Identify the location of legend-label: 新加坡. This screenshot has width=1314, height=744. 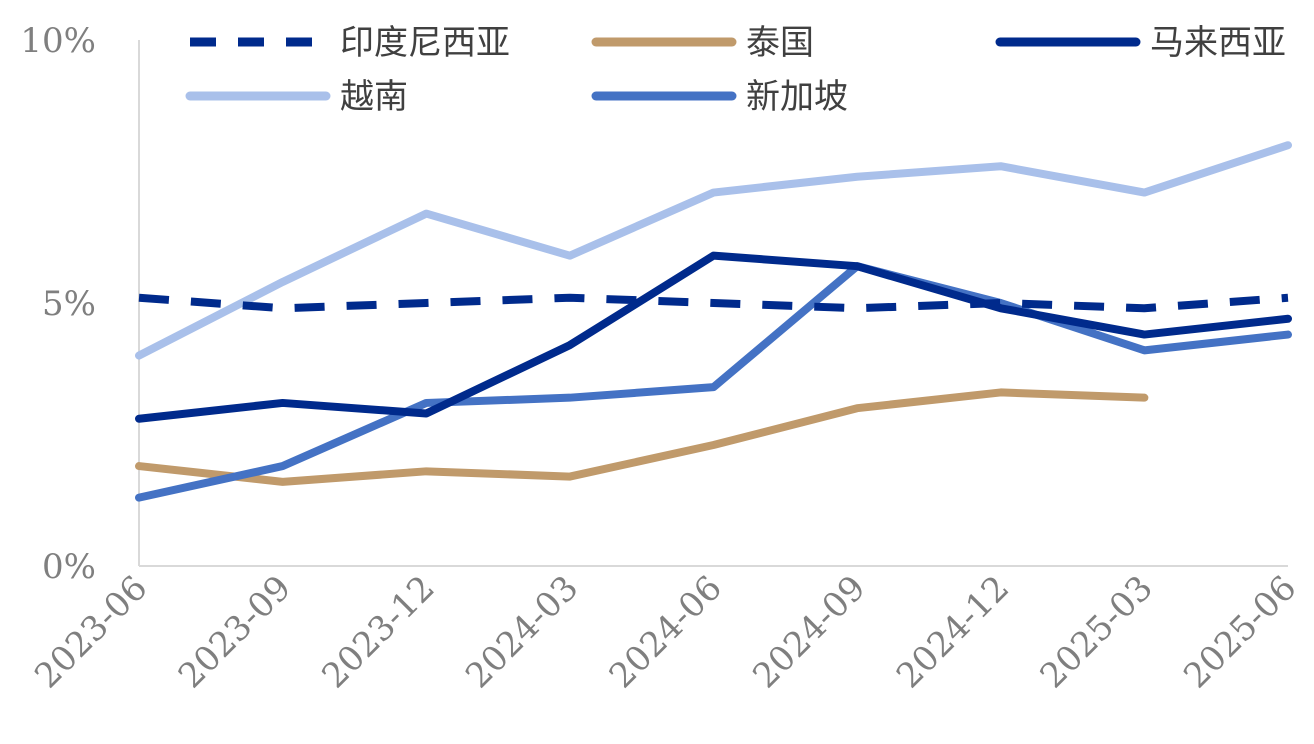
(797, 97).